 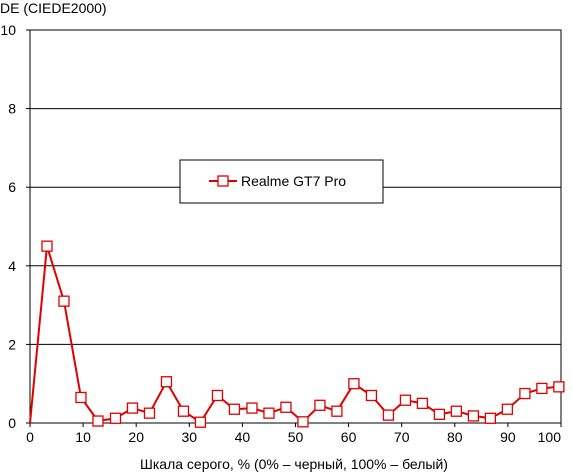 What do you see at coordinates (53, 8) in the screenshot?
I see `y-axis-label: DE (CIEDE2000)` at bounding box center [53, 8].